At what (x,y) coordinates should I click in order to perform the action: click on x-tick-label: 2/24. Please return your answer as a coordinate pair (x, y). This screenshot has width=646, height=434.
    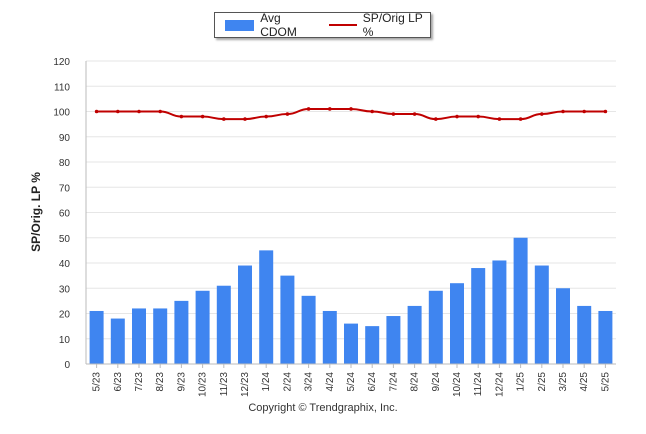
    Looking at the image, I should click on (287, 382).